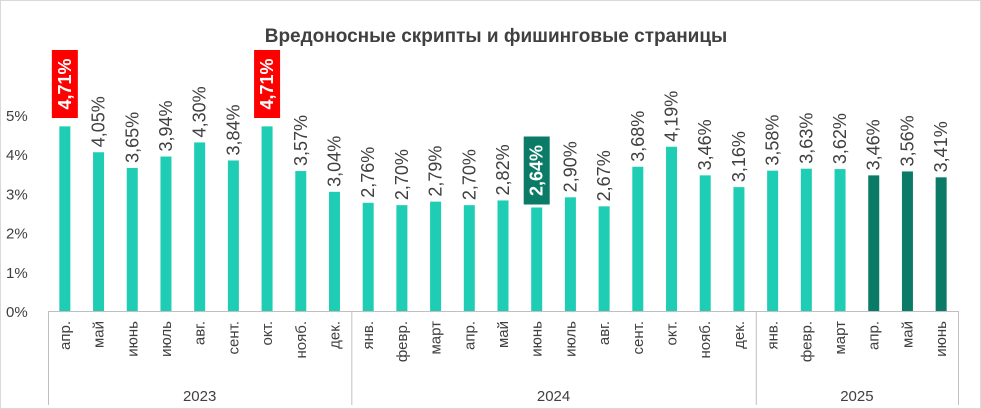 The height and width of the screenshot is (409, 981). Describe the element at coordinates (604, 175) in the screenshot. I see `data-label: 2,67%` at that location.